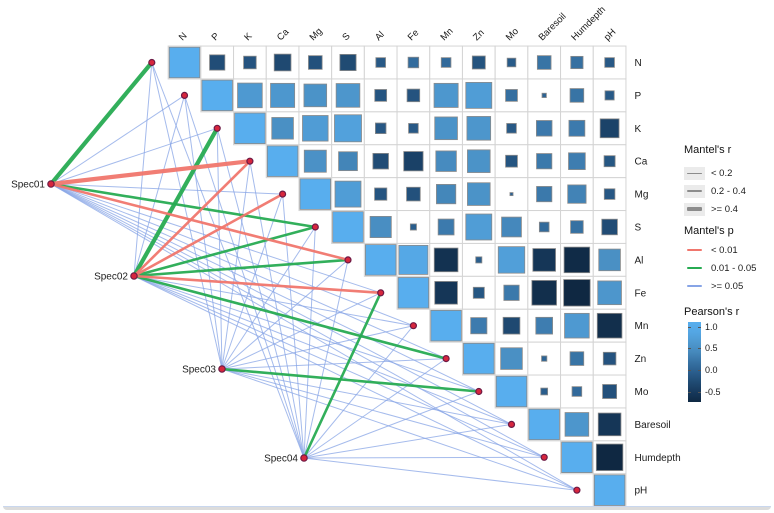  I want to click on column-label: Ca, so click(283, 34).